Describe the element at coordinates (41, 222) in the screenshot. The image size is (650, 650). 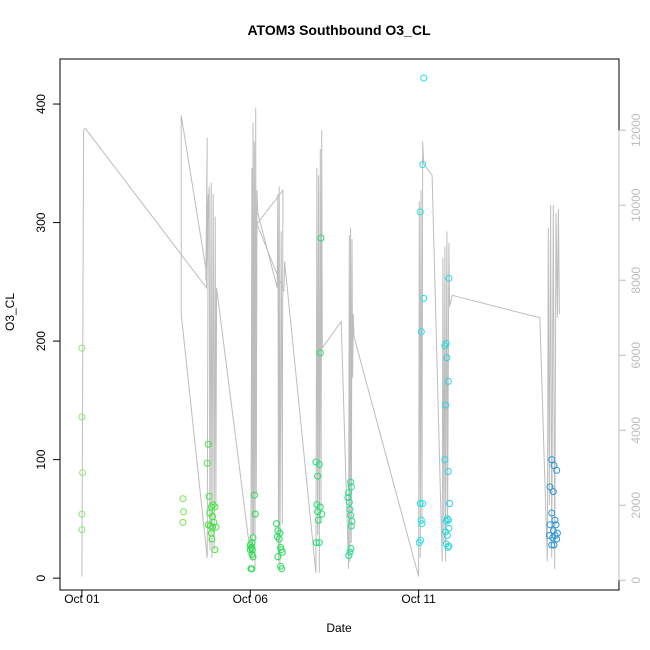
I see `y-tick-label: 300` at that location.